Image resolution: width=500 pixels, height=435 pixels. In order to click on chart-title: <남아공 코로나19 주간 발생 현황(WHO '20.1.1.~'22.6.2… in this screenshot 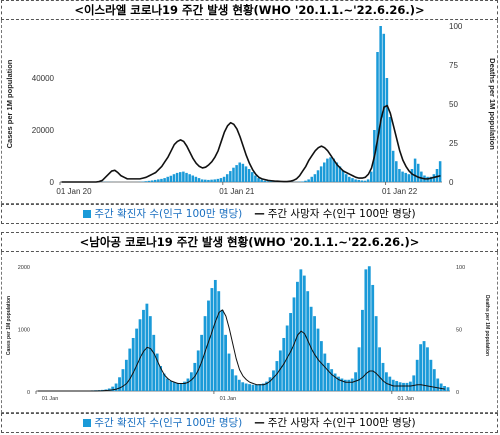, I will do `click(249, 242)`.